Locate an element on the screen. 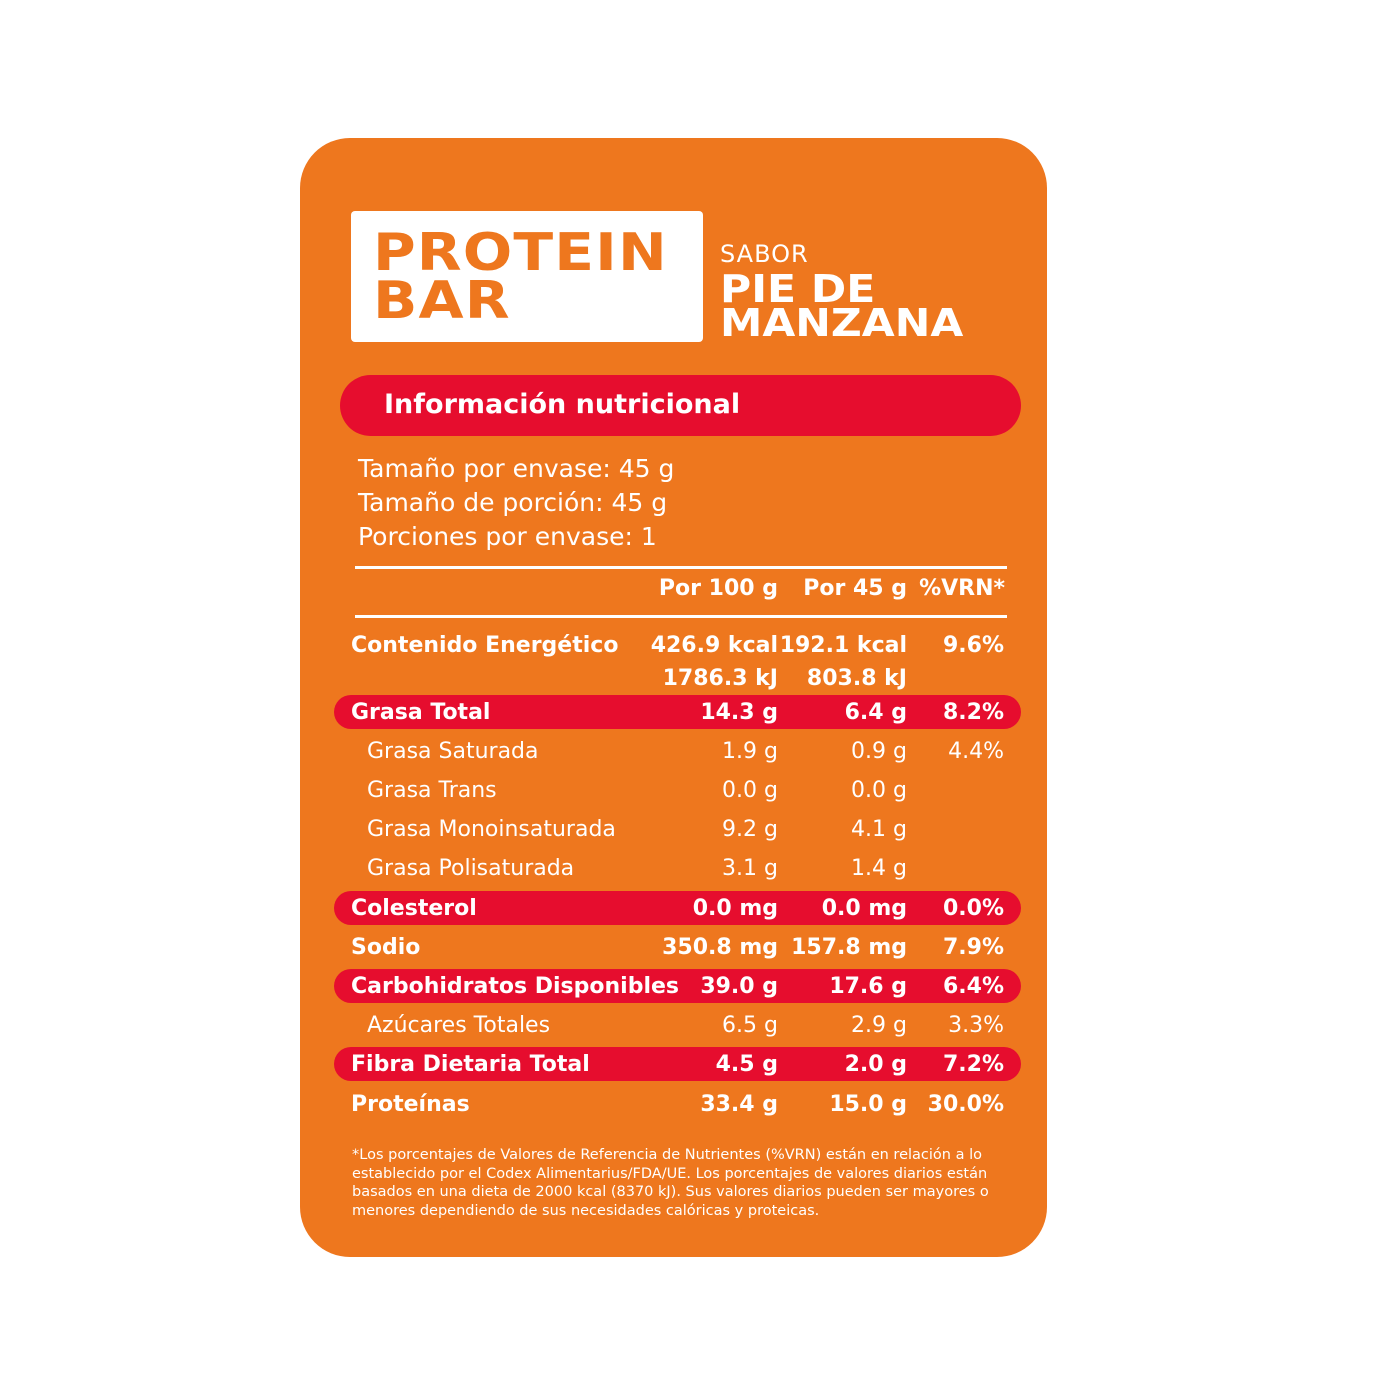 The height and width of the screenshot is (1400, 1400). flavor-line-1: PIE DE is located at coordinates (798, 289).